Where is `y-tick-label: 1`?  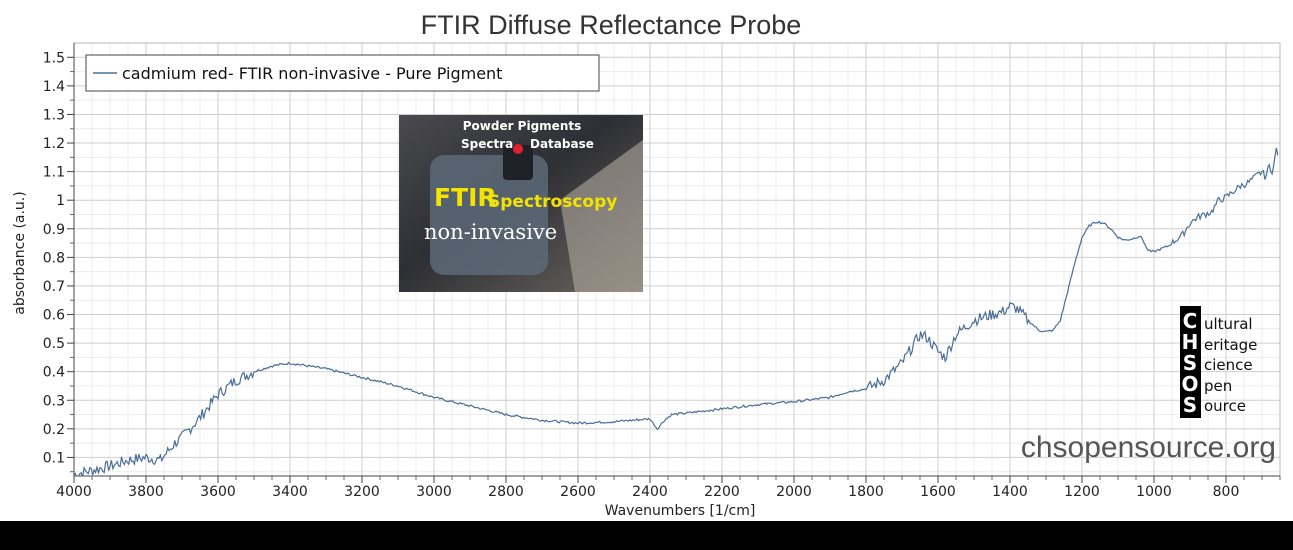
y-tick-label: 1 is located at coordinates (60, 201).